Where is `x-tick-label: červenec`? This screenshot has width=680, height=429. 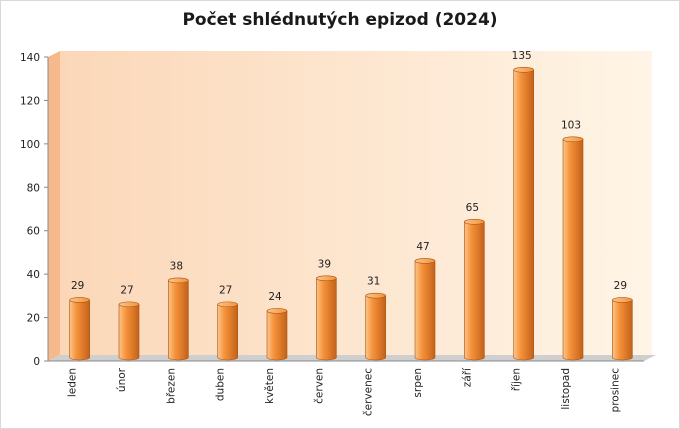 x-tick-label: červenec is located at coordinates (369, 392).